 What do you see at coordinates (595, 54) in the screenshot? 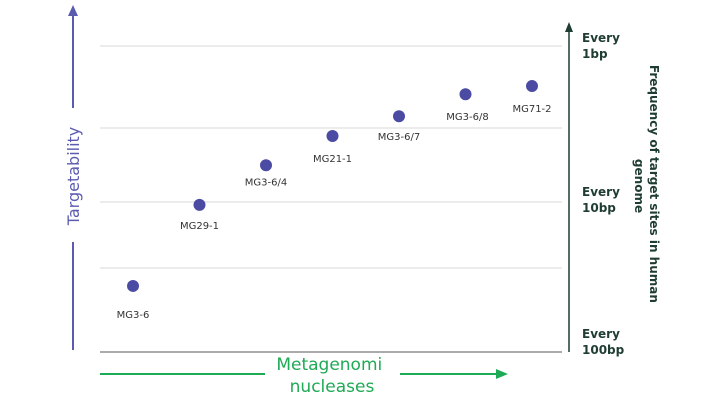
I see `right-tick-label: 1bp` at bounding box center [595, 54].